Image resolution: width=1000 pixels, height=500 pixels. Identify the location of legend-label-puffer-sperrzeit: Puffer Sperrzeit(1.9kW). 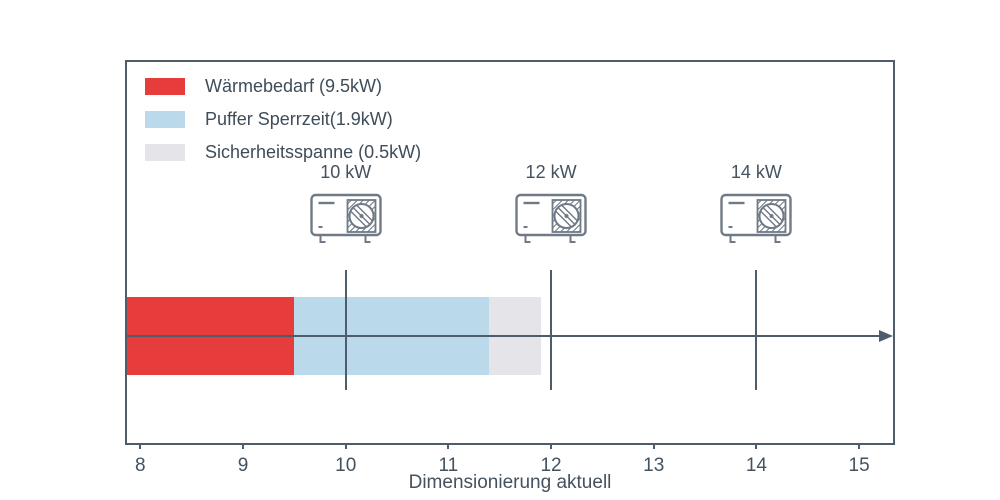
(299, 119).